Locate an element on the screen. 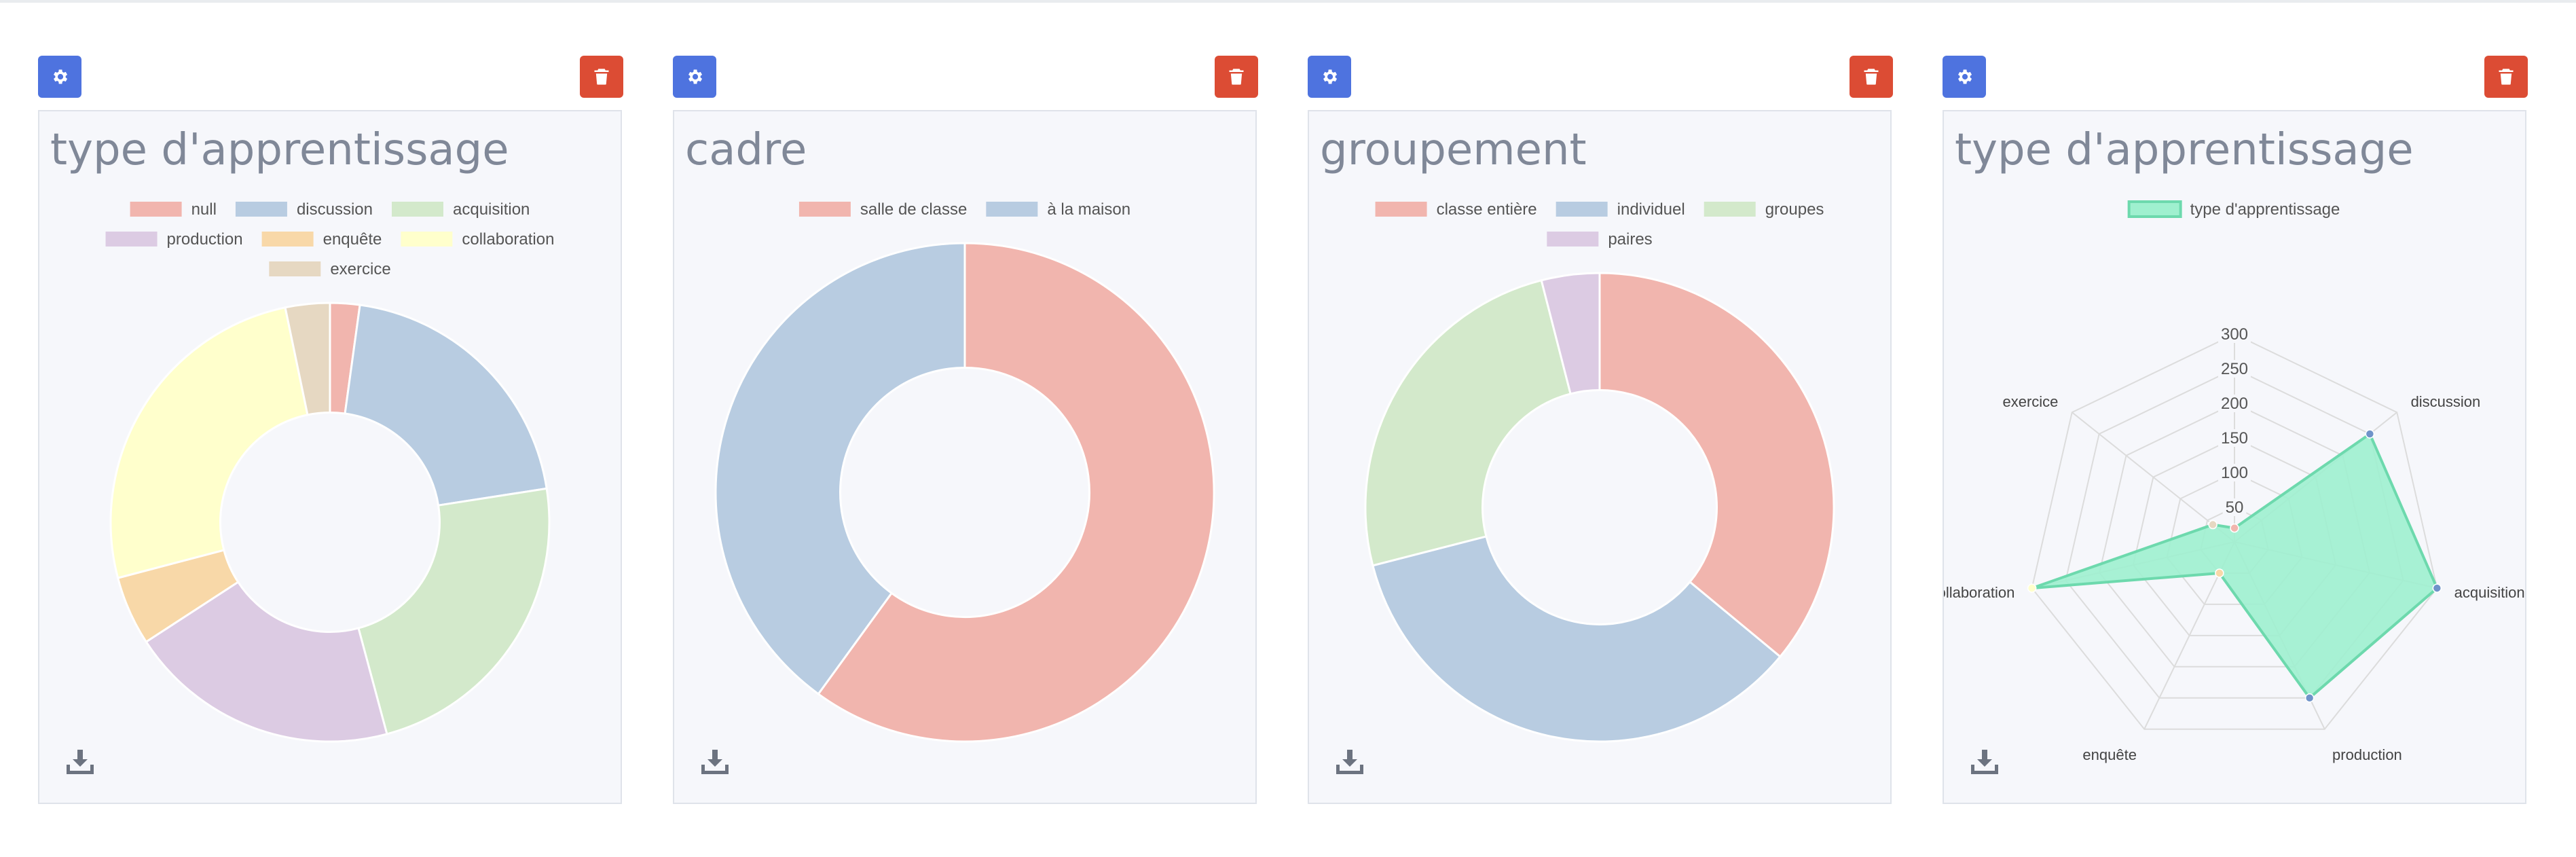 The height and width of the screenshot is (857, 2576). doughnut-chart: salle de classe à la maison is located at coordinates (964, 471).